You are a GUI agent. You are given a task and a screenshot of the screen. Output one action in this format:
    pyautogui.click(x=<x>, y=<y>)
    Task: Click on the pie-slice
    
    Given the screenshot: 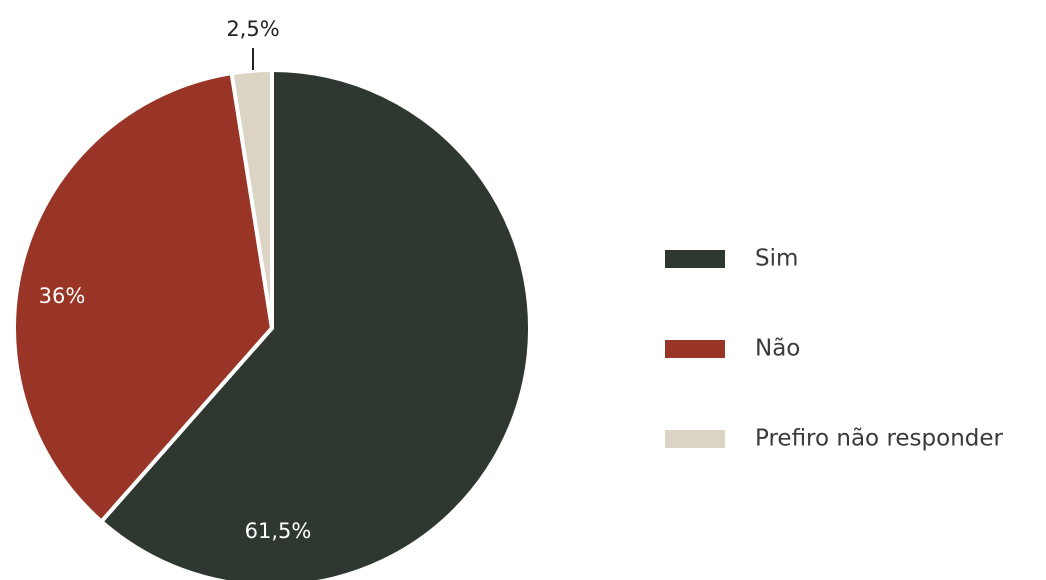 What is the action you would take?
    pyautogui.click(x=251, y=199)
    